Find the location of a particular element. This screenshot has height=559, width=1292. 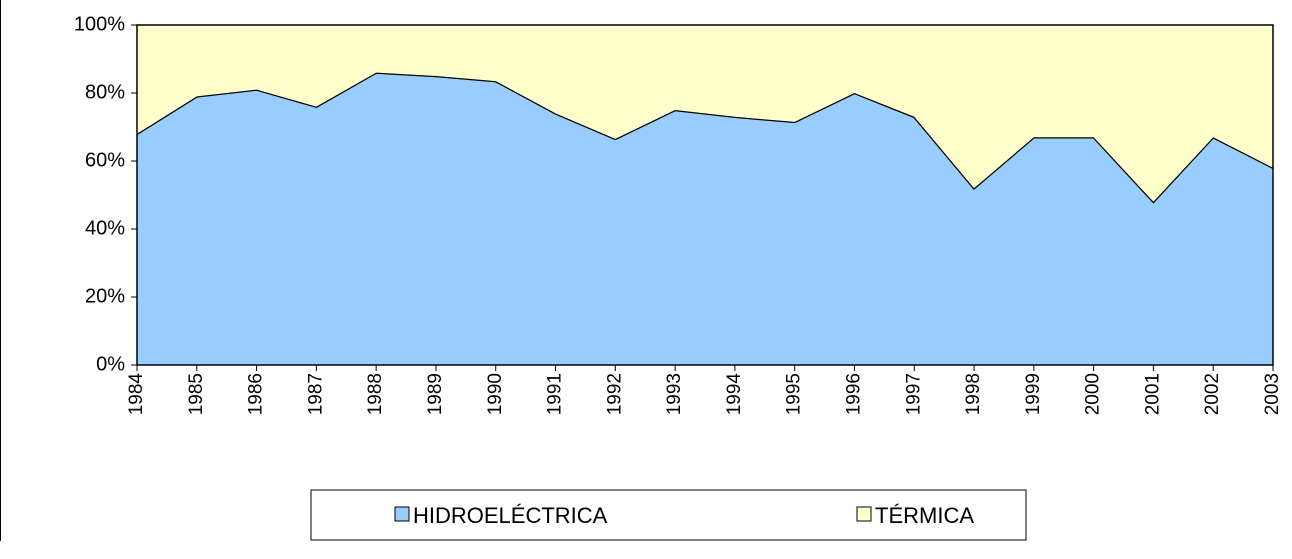

x-tick-label: 1995 is located at coordinates (794, 394).